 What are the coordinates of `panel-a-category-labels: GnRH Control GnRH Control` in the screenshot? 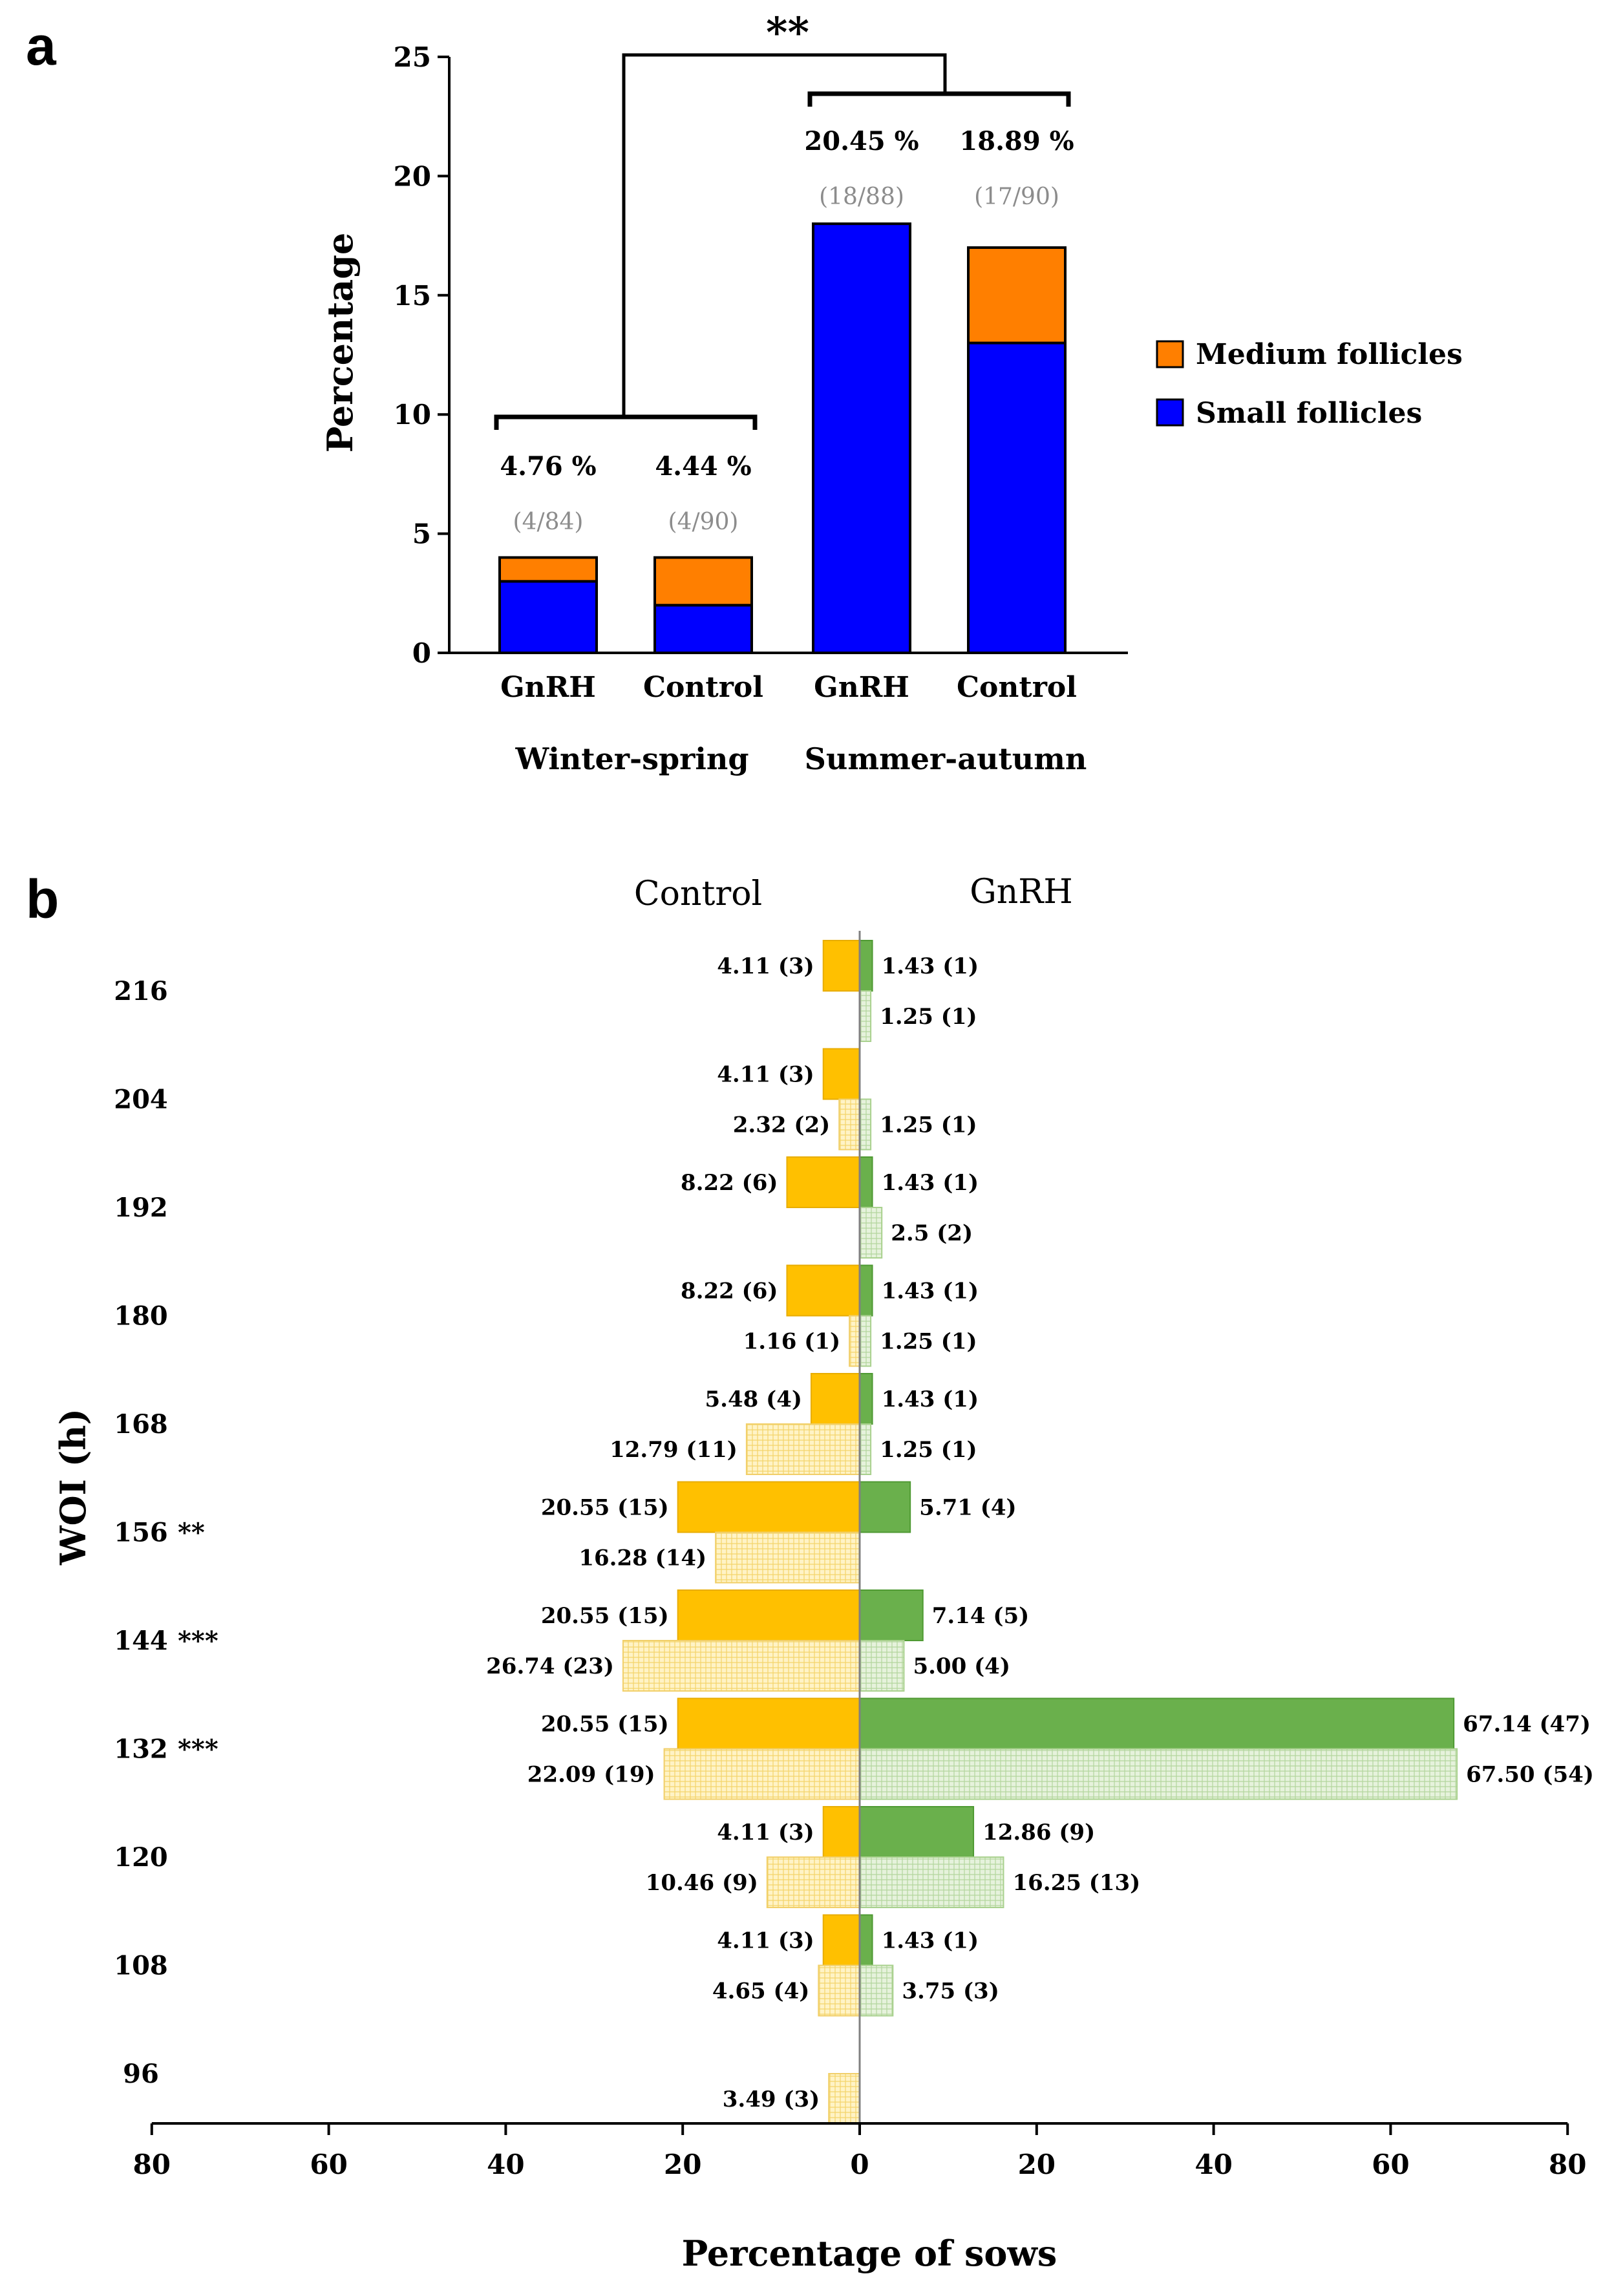 It's located at (788, 687).